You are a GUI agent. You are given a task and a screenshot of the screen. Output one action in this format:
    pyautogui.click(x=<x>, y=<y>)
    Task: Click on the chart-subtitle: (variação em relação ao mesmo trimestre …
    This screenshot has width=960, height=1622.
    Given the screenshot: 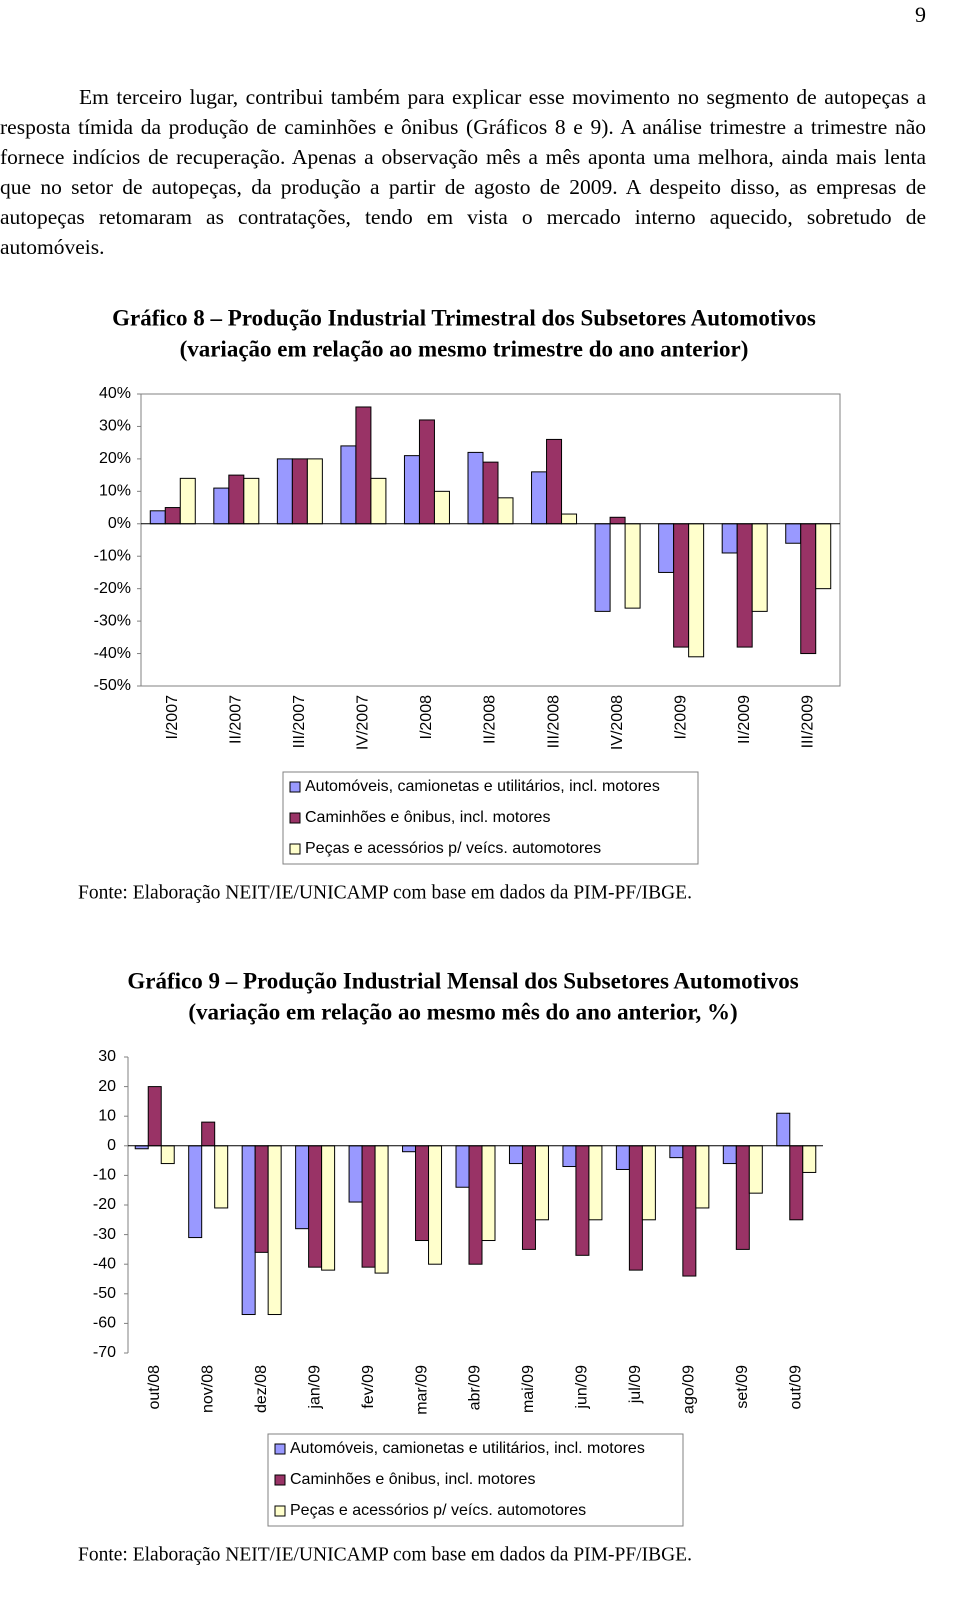 What is the action you would take?
    pyautogui.click(x=464, y=348)
    